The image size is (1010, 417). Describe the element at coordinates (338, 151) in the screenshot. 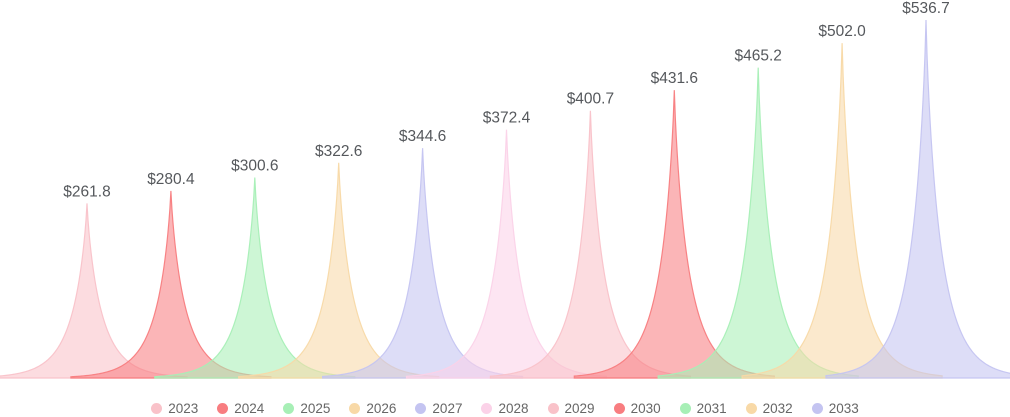

I see `value-label-2026: $322.6` at that location.